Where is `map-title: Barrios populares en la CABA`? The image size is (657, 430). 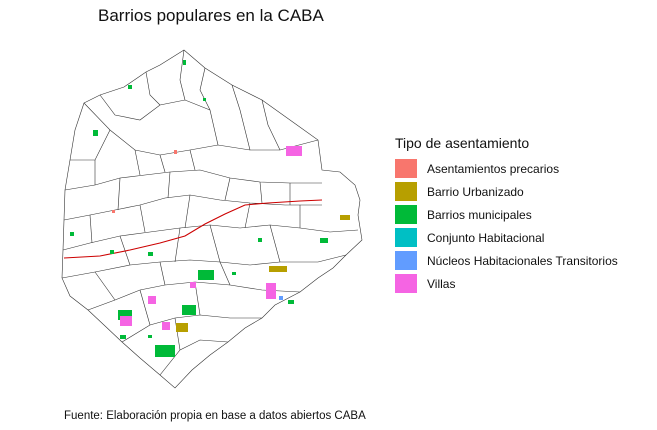
map-title: Barrios populares en la CABA is located at coordinates (211, 15).